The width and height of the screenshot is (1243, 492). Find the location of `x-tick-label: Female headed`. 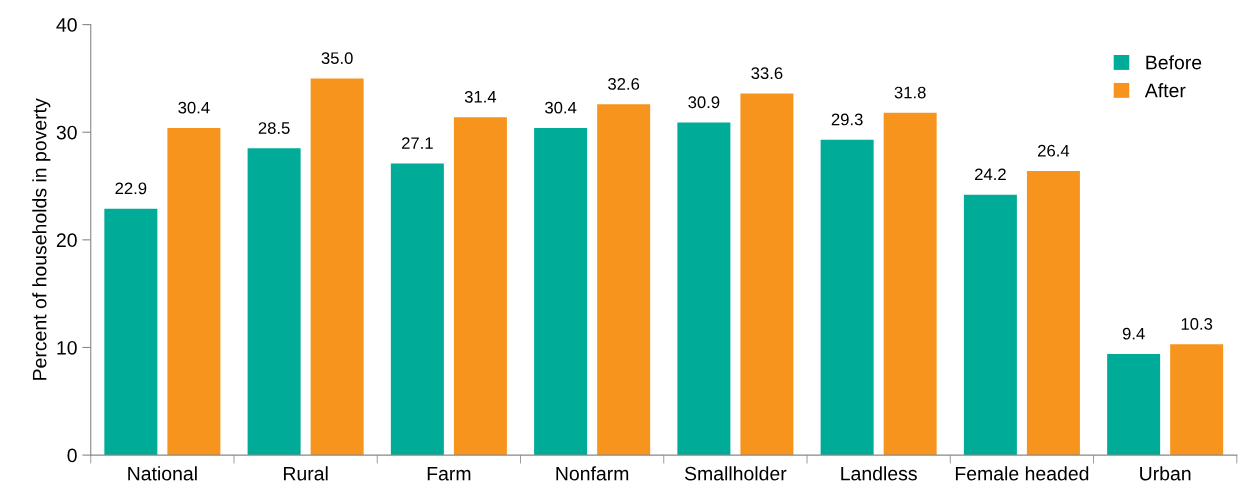

x-tick-label: Female headed is located at coordinates (1022, 473).